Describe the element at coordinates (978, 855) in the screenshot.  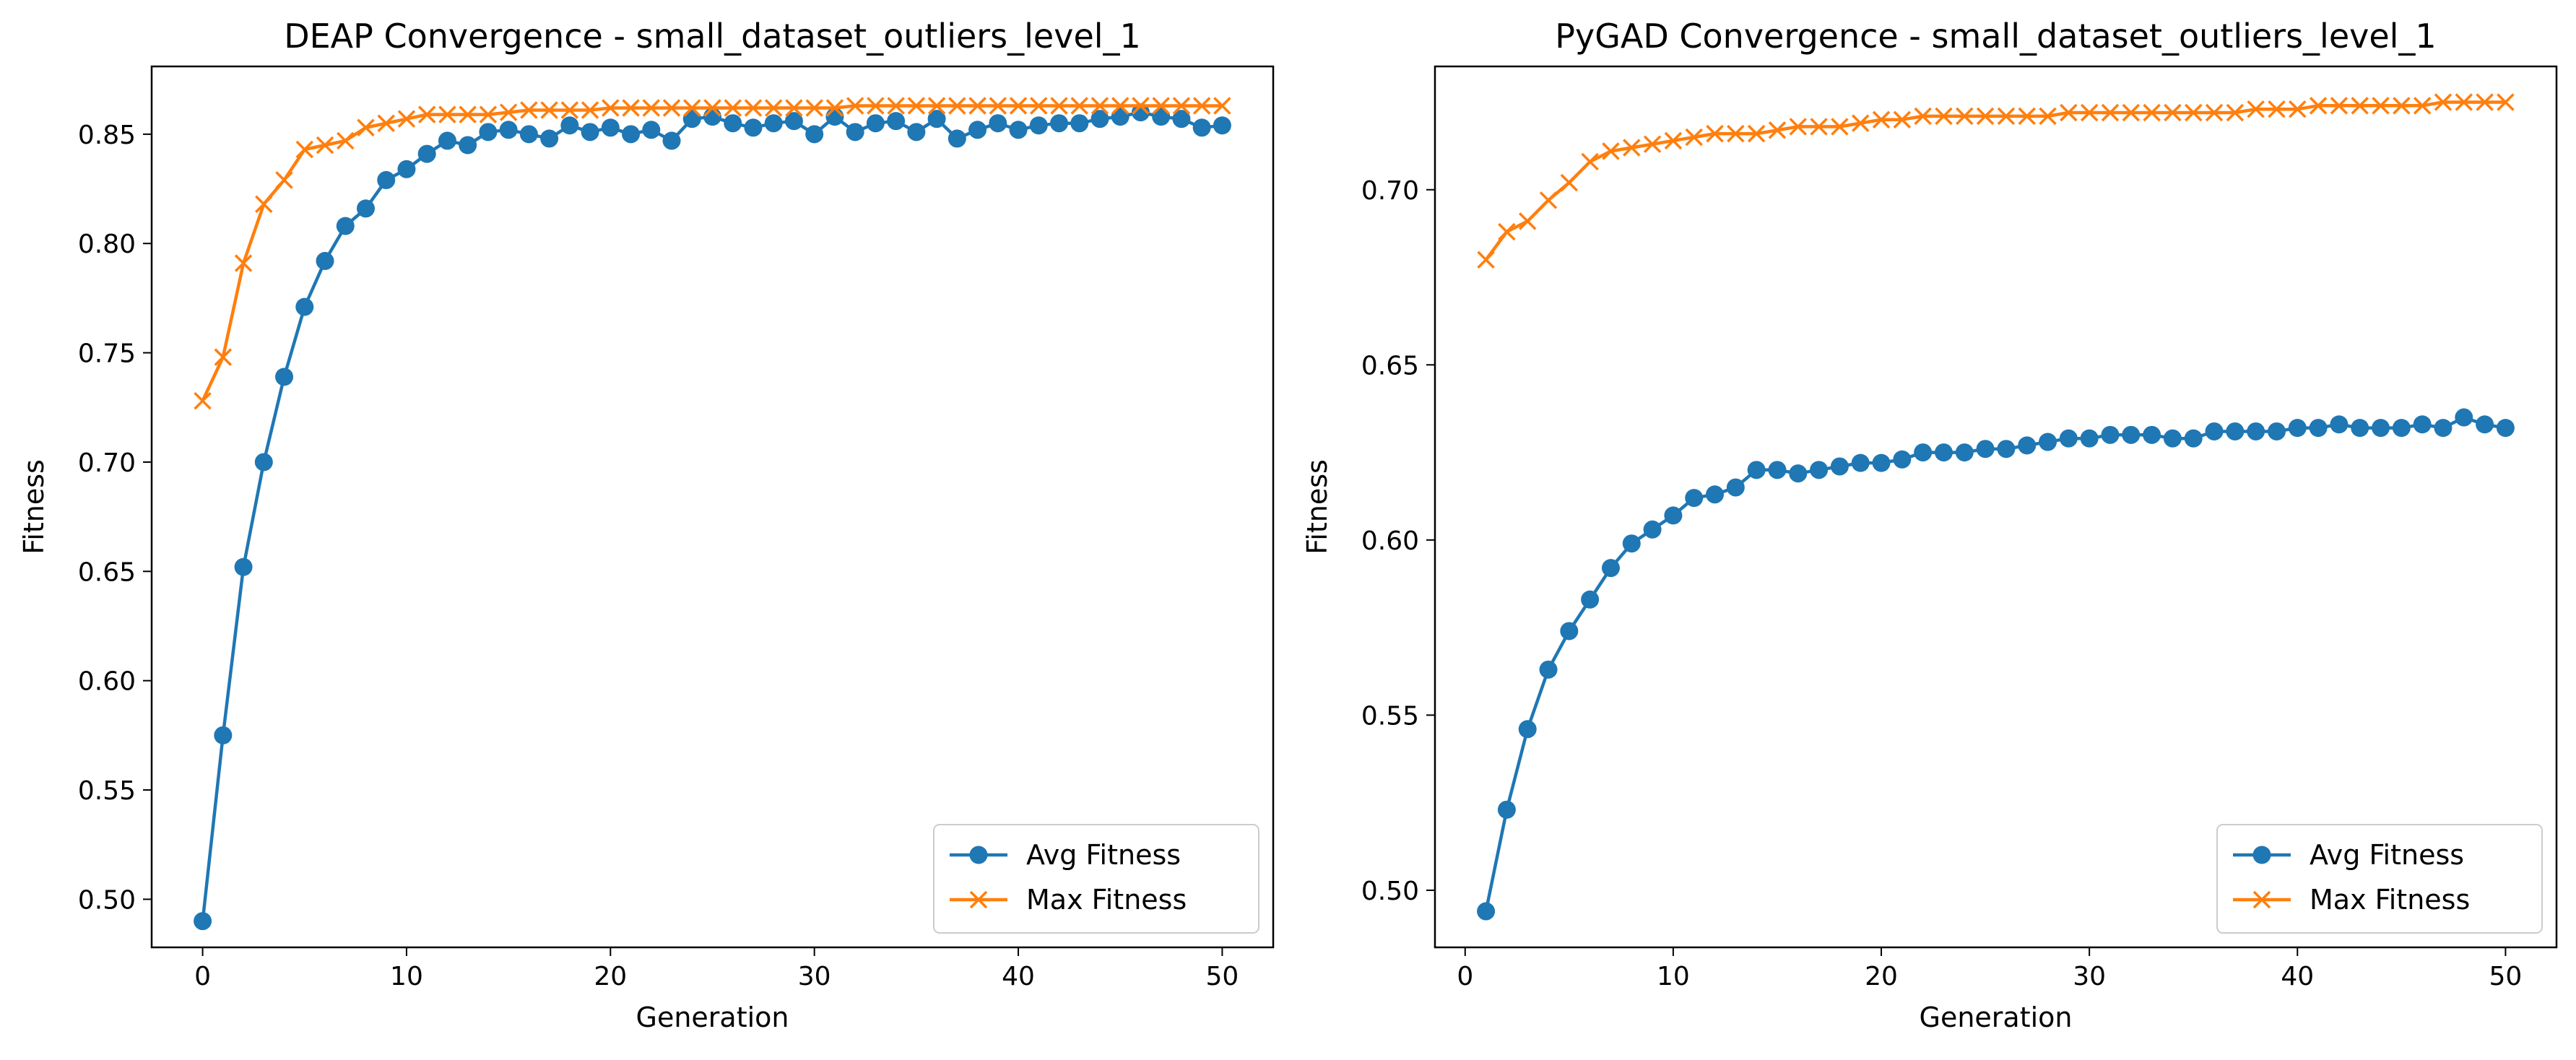
I see `legend-marker` at that location.